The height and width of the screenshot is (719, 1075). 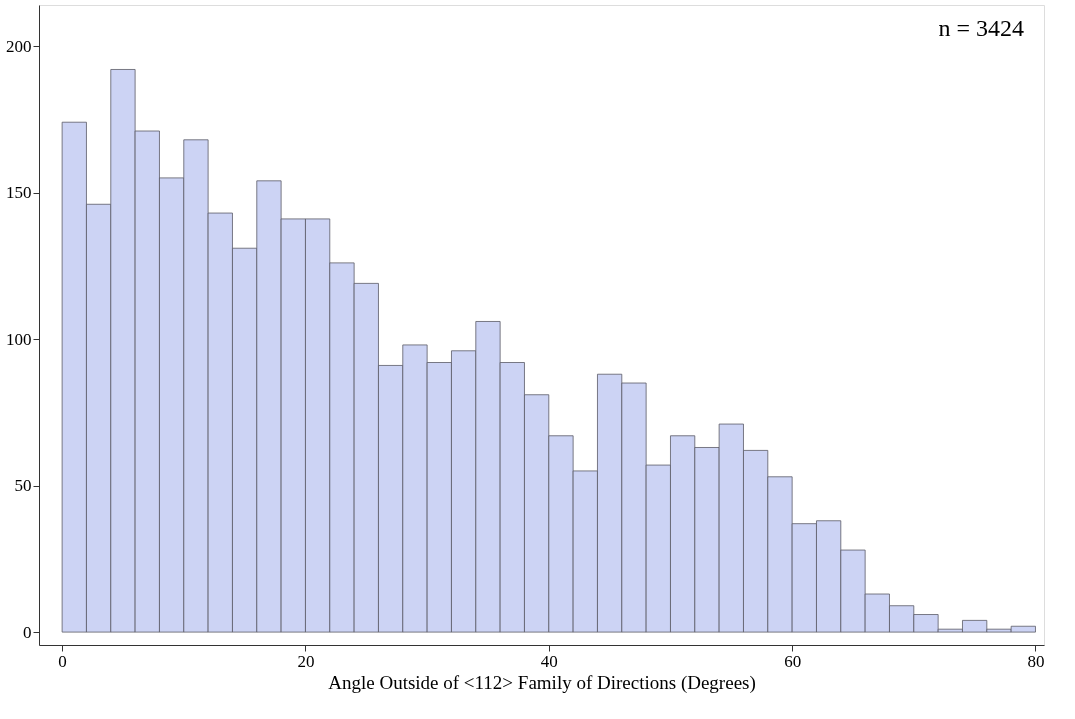 What do you see at coordinates (19, 193) in the screenshot?
I see `y-tick-label: 150` at bounding box center [19, 193].